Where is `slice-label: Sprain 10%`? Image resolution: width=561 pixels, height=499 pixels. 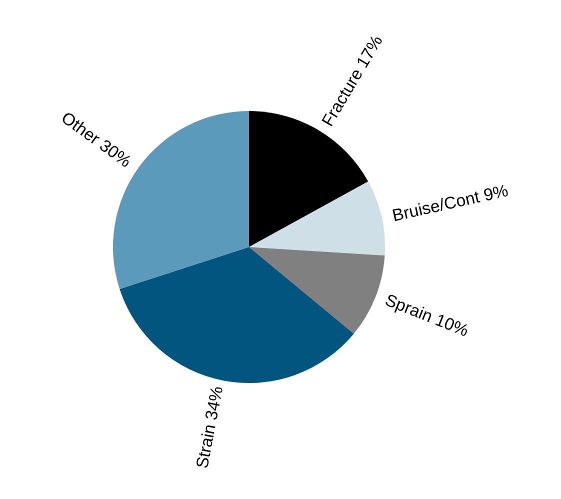
slice-label: Sprain 10% is located at coordinates (427, 315).